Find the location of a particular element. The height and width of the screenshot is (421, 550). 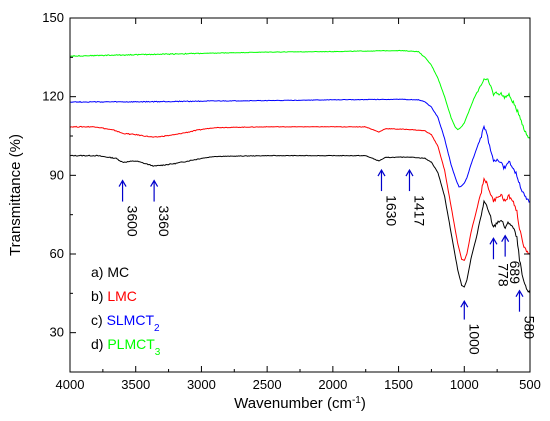

x-tick-label: 1000 is located at coordinates (464, 384).